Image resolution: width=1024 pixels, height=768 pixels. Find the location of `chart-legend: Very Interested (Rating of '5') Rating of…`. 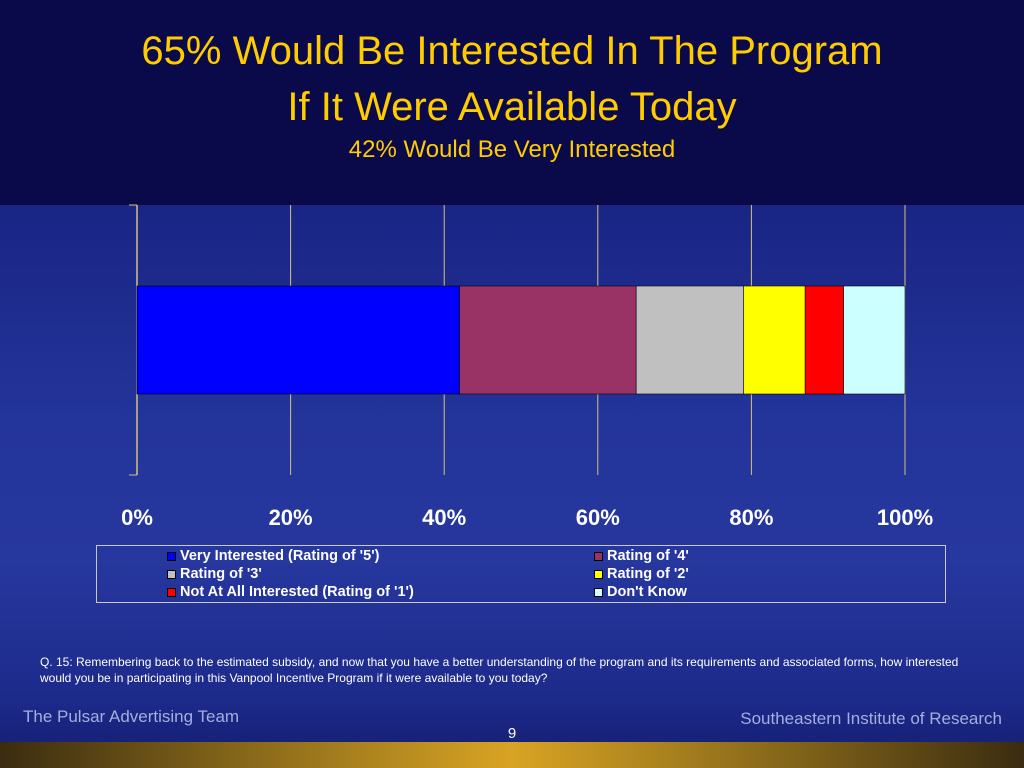

chart-legend: Very Interested (Rating of '5') Rating of… is located at coordinates (521, 574).